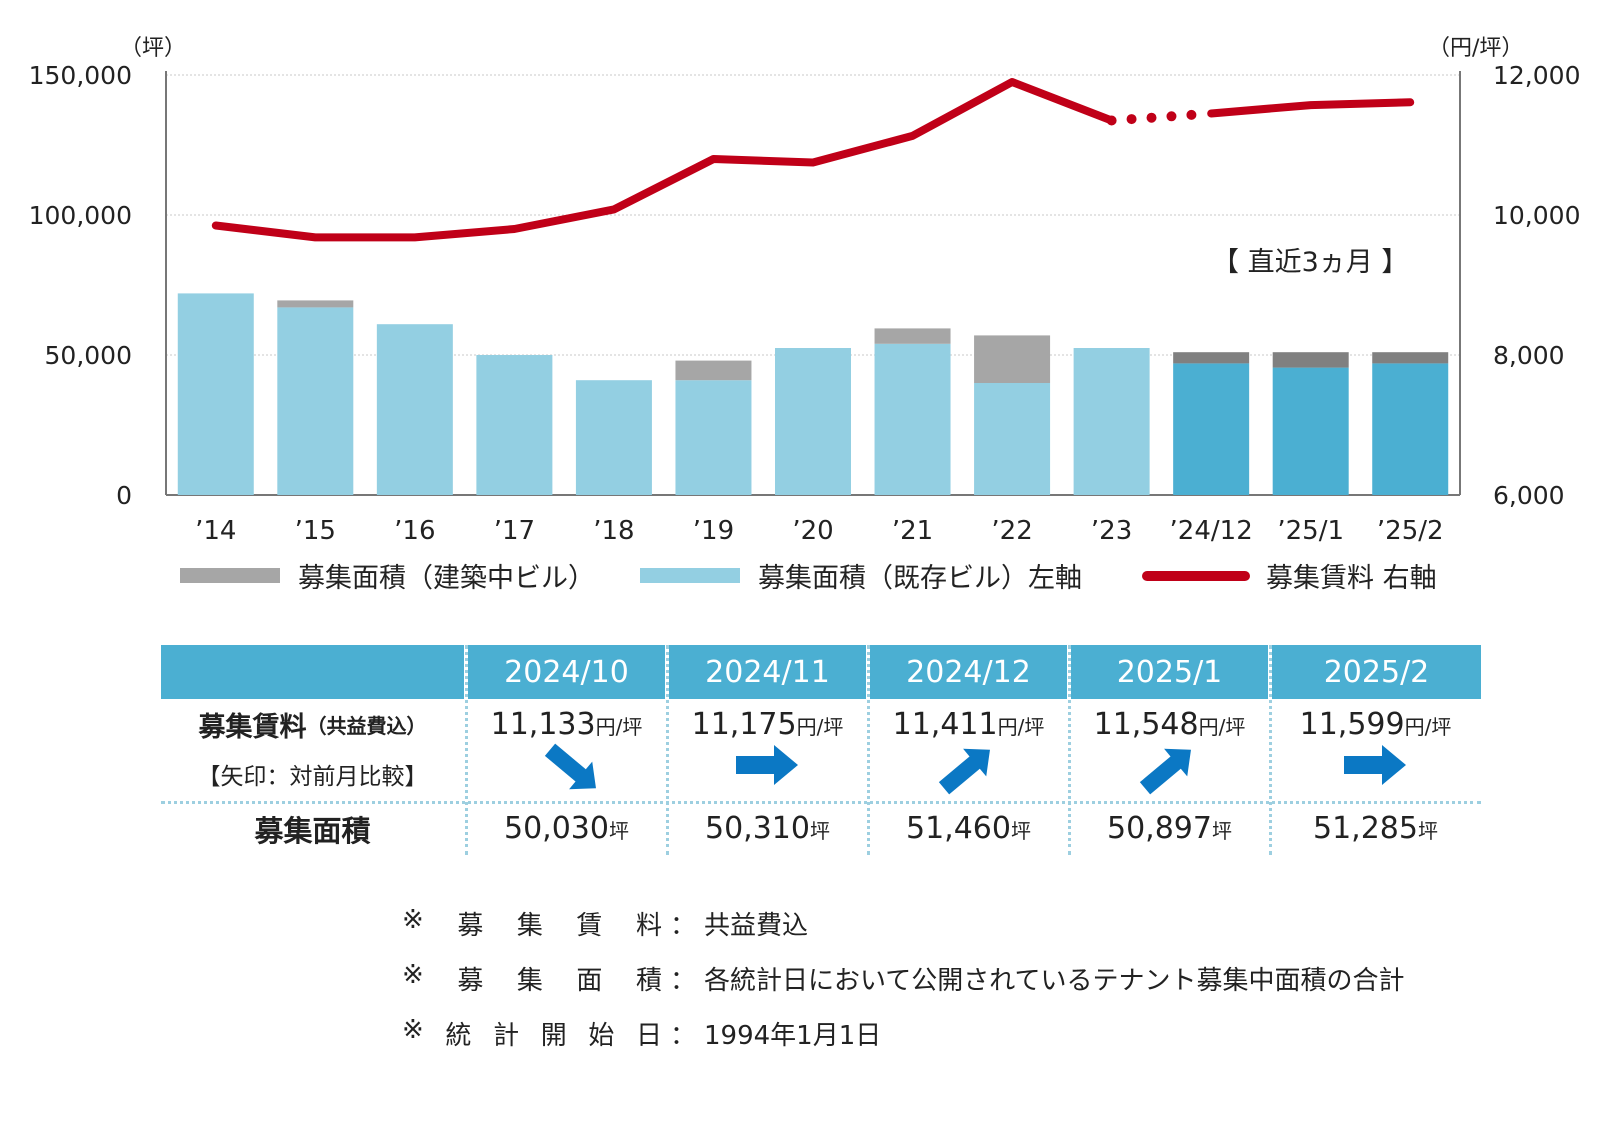  I want to click on x-tick-label: ’21, so click(912, 531).